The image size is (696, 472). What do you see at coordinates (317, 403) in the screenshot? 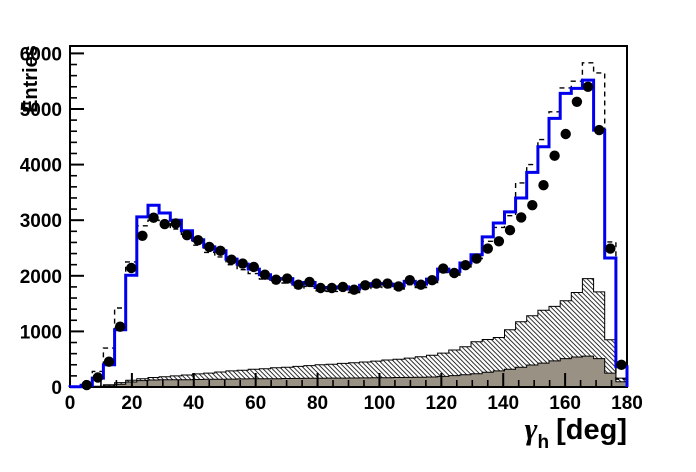
I see `x-tick-label: 80` at bounding box center [317, 403].